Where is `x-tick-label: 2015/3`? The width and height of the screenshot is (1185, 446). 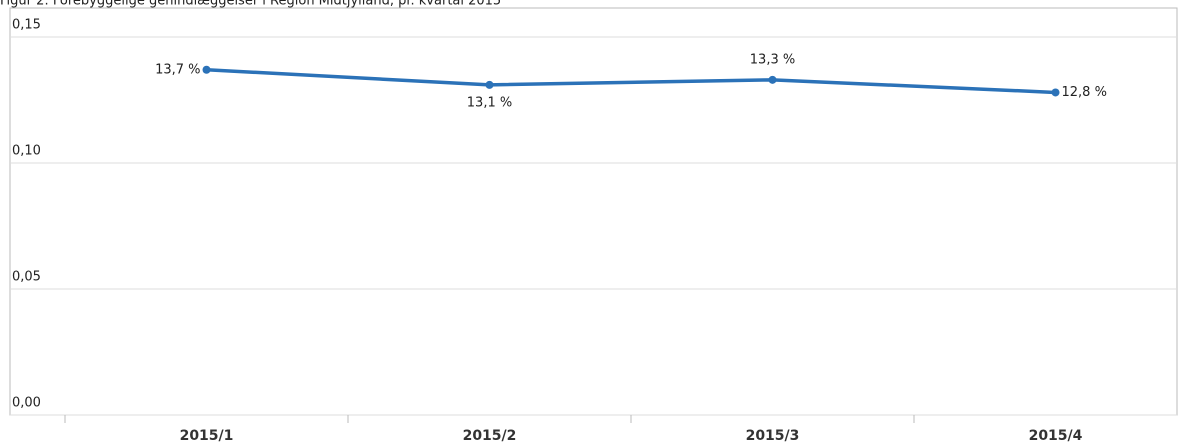 x-tick-label: 2015/3 is located at coordinates (773, 436).